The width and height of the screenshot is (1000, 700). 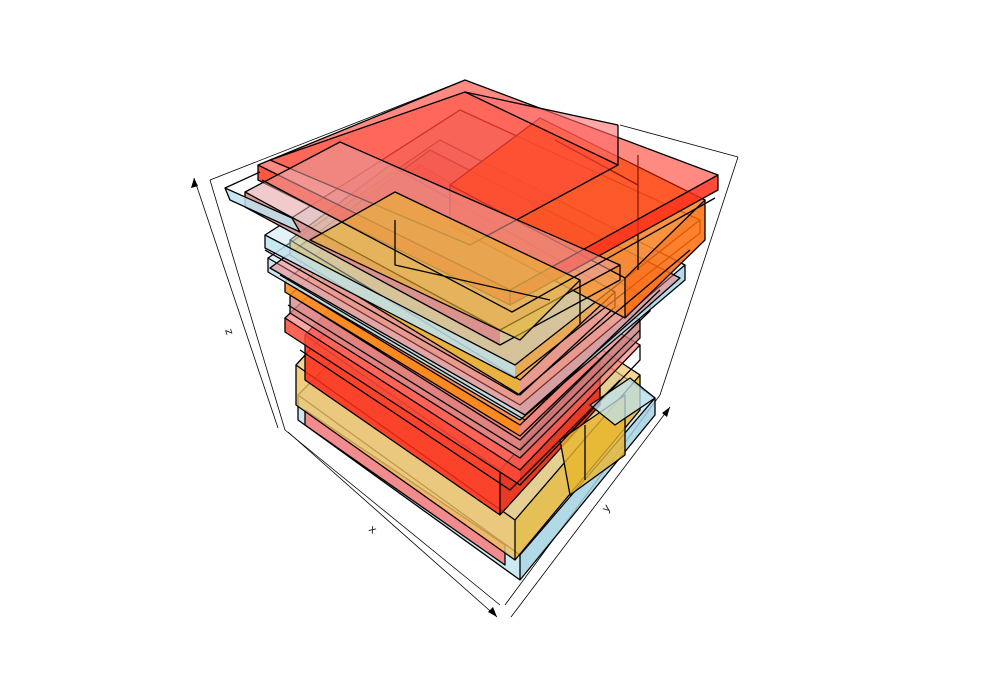 What do you see at coordinates (492, 612) in the screenshot?
I see `x-axis-arrow` at bounding box center [492, 612].